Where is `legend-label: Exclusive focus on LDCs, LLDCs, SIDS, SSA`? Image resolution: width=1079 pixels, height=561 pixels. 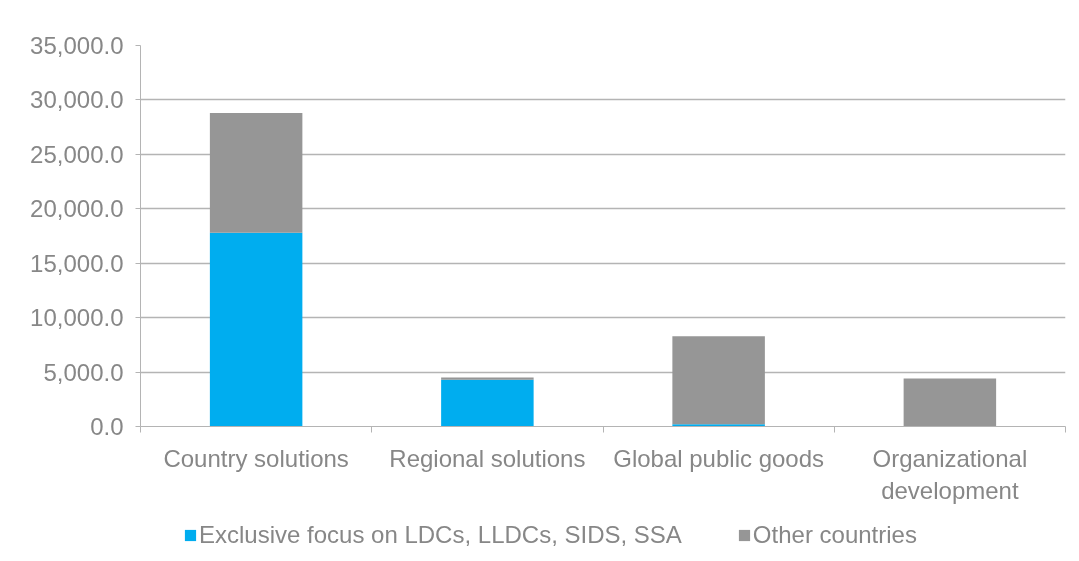 legend-label: Exclusive focus on LDCs, LLDCs, SIDS, SSA is located at coordinates (440, 535).